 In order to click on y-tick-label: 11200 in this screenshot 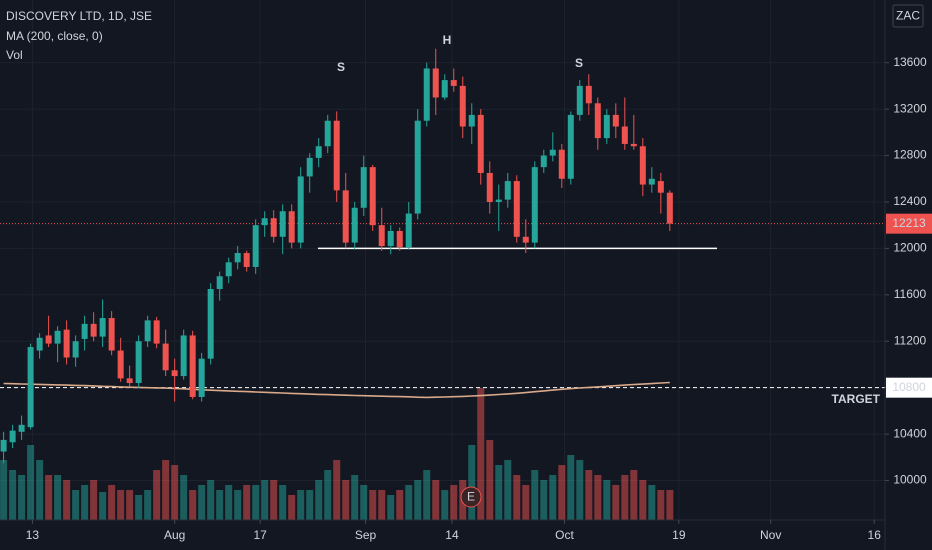, I will do `click(910, 340)`.